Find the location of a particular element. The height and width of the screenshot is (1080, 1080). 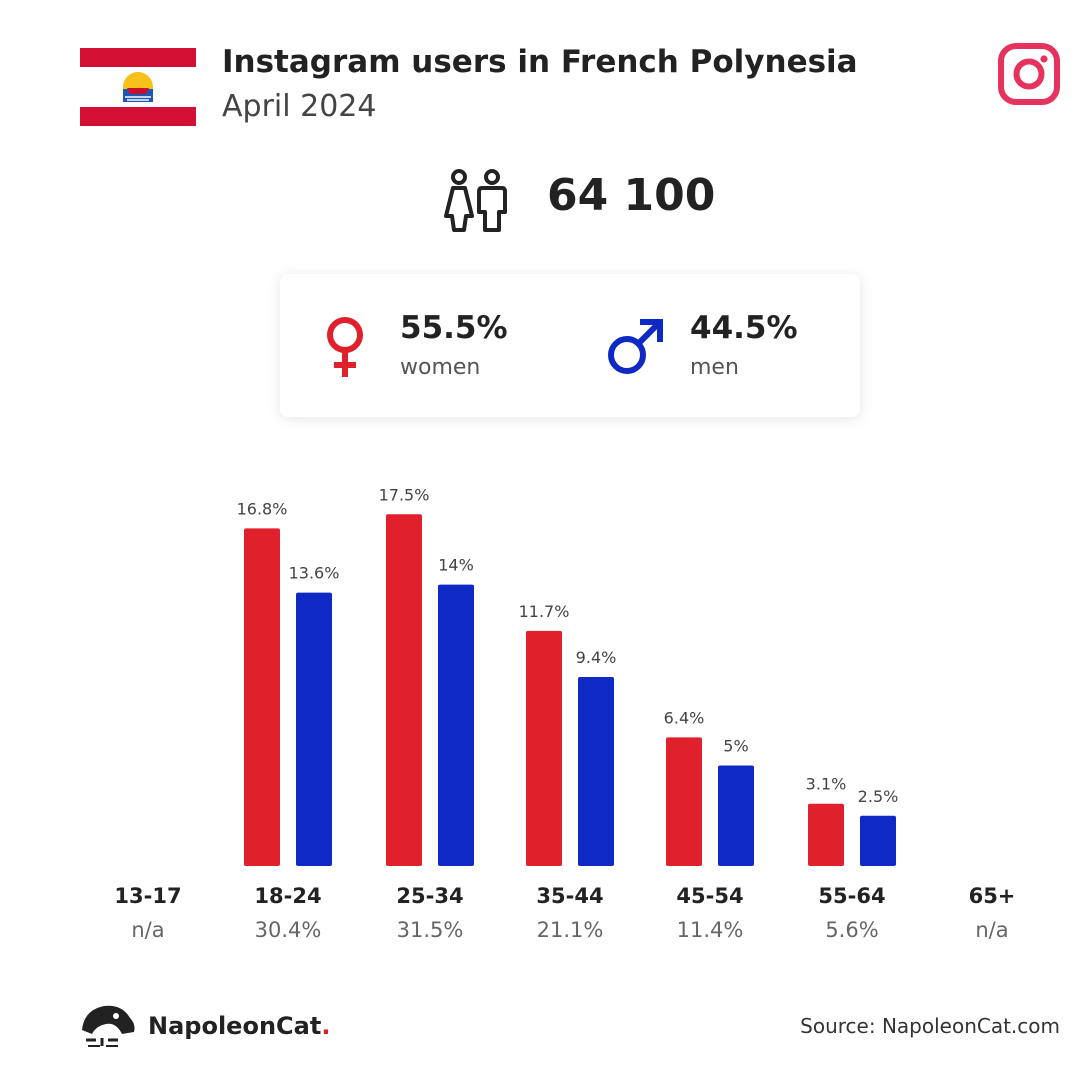

data-label-men-45-54: 5% is located at coordinates (735, 746).